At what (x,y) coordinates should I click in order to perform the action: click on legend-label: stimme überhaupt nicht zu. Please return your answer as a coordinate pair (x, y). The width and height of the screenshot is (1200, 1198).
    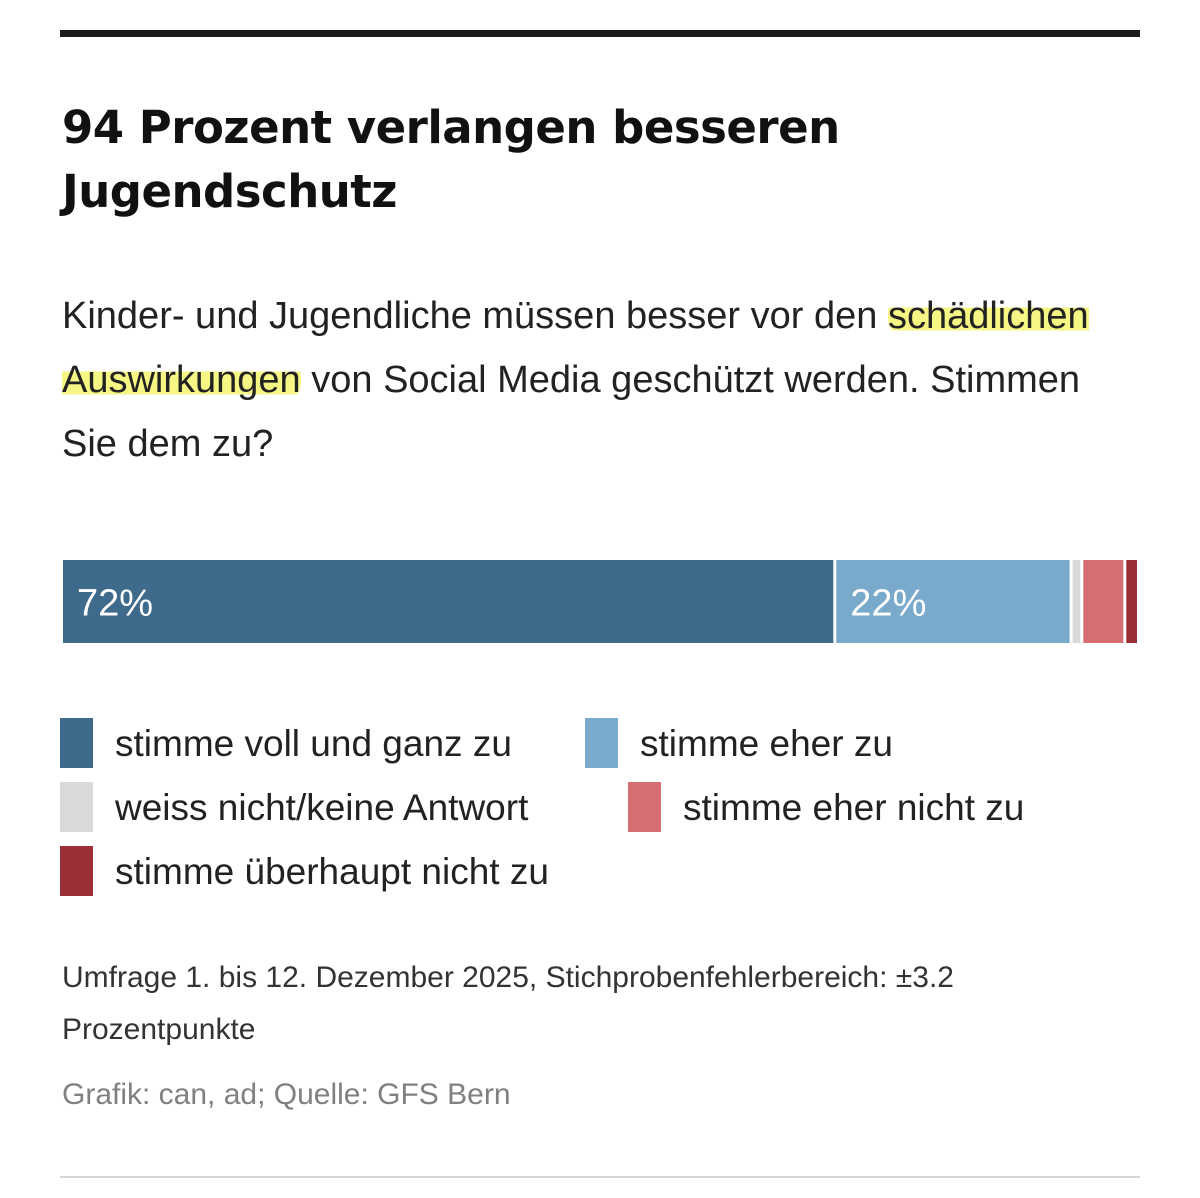
    Looking at the image, I should click on (332, 871).